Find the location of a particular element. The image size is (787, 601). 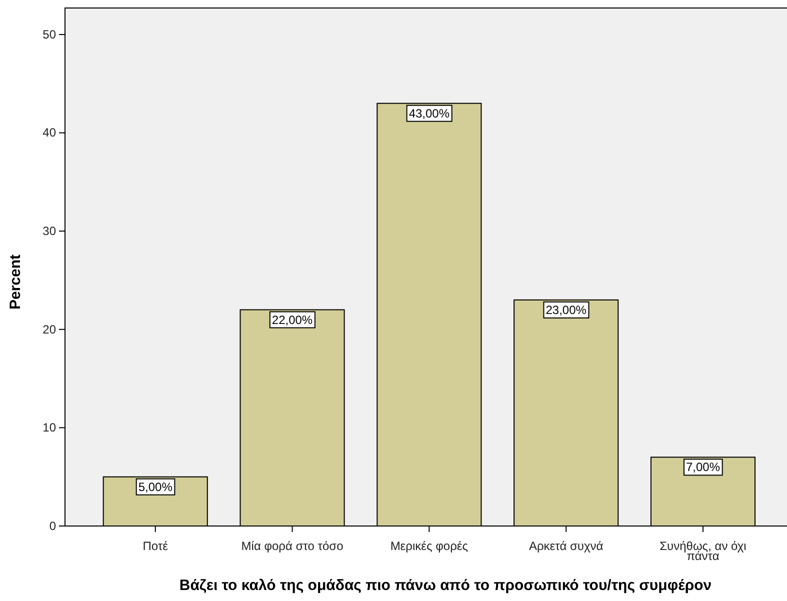

data-label: 43,00% is located at coordinates (429, 113).